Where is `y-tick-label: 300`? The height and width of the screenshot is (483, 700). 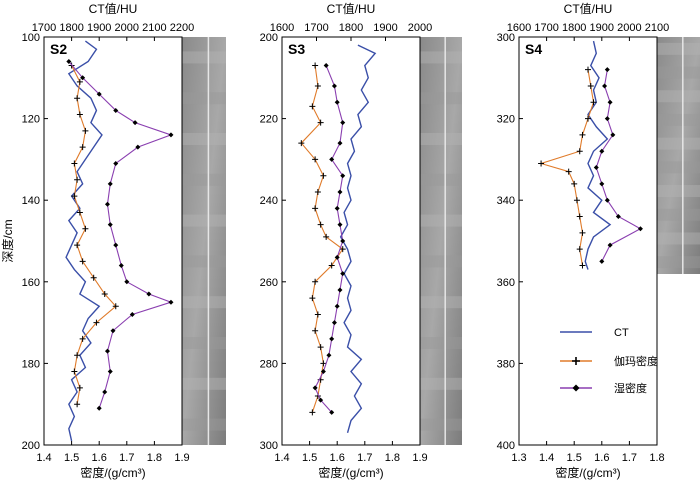
y-tick-label: 300 is located at coordinates (269, 446).